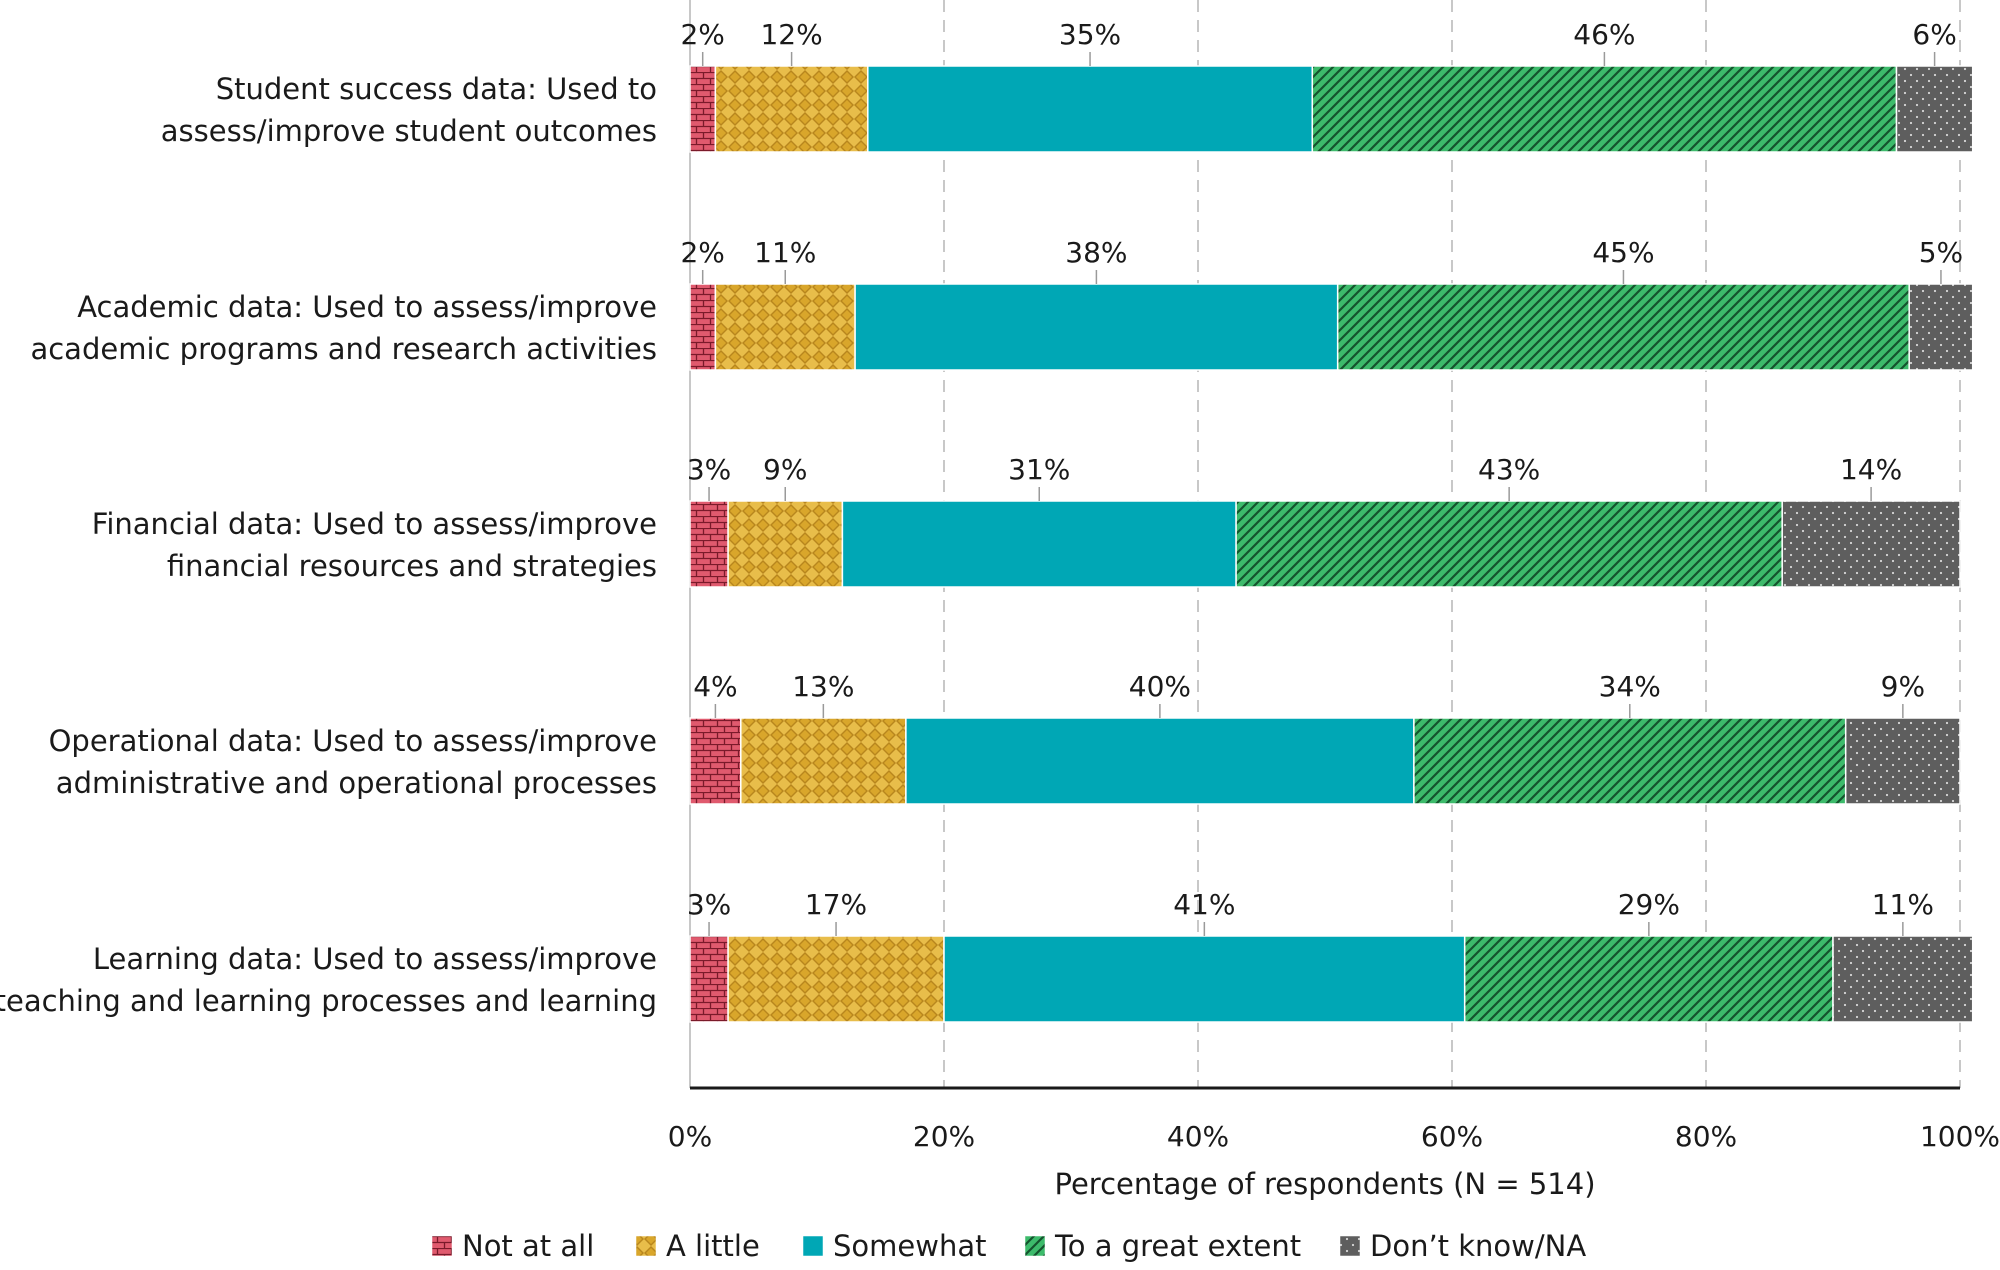  What do you see at coordinates (1509, 469) in the screenshot?
I see `data-label: 43%` at bounding box center [1509, 469].